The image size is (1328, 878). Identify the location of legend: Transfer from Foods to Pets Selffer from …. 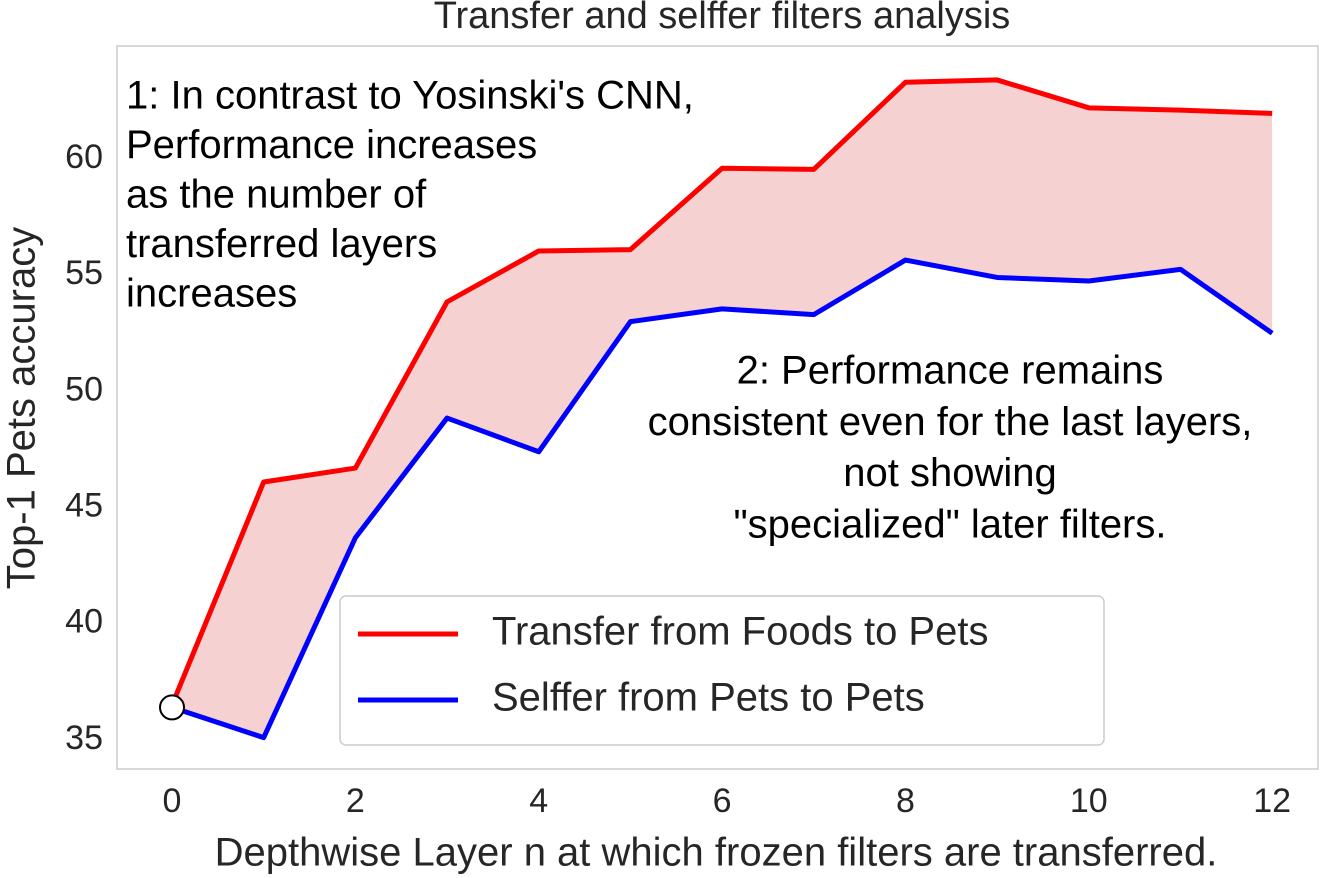
(722, 670).